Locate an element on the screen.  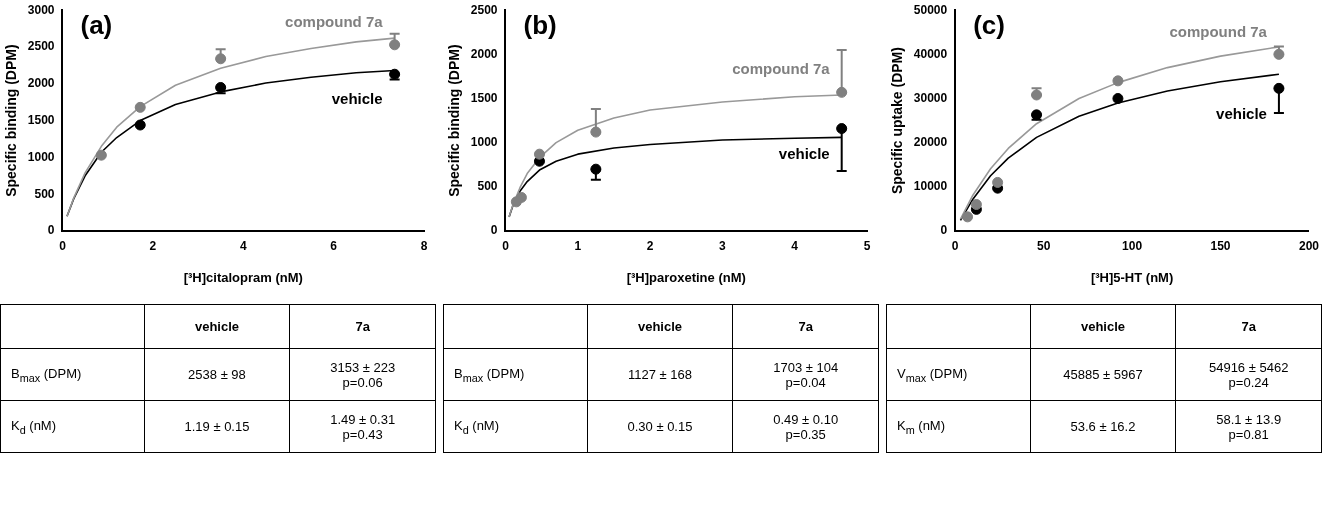
text: 53.6 ± 16.2 is located at coordinates (1103, 426).